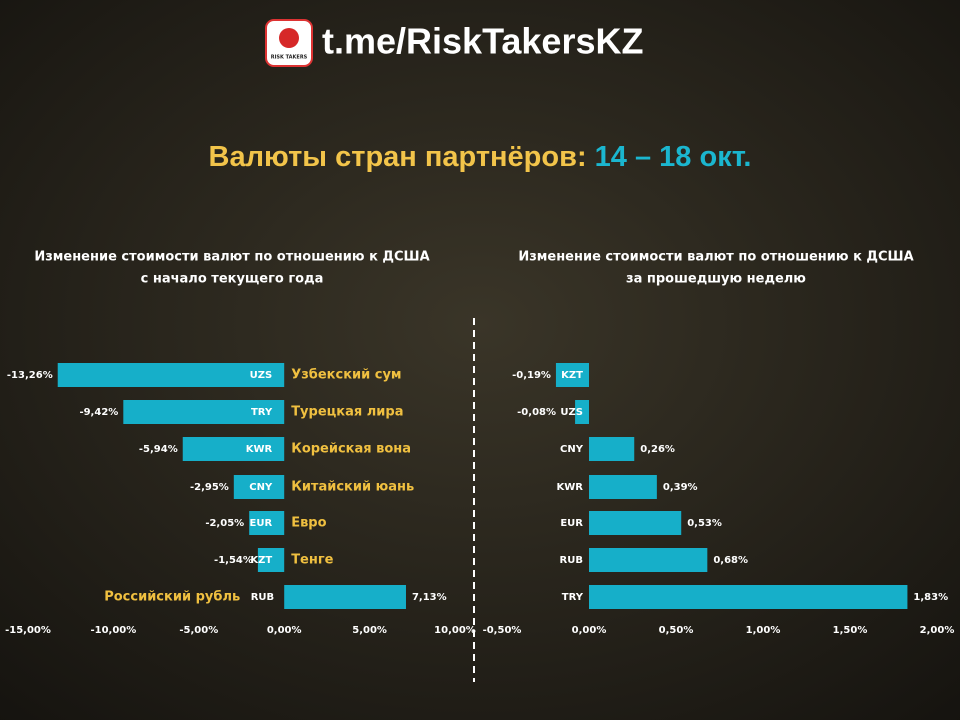  I want to click on x-tick-label: -0,50%, so click(502, 630).